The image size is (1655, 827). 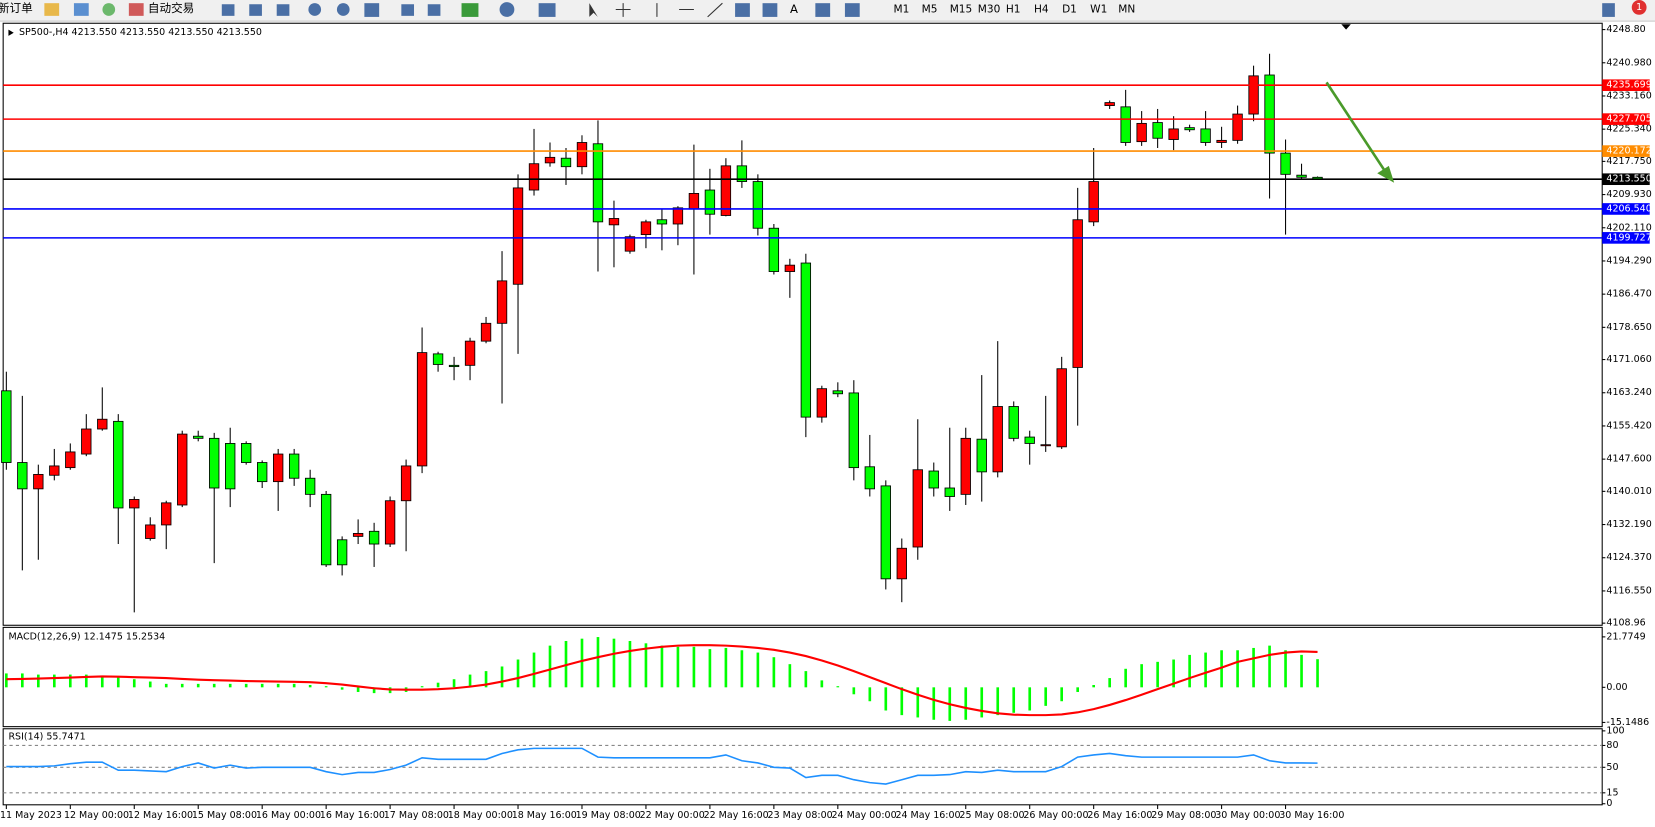 I want to click on x-tick-label: 24 May 00:00, so click(x=863, y=815).